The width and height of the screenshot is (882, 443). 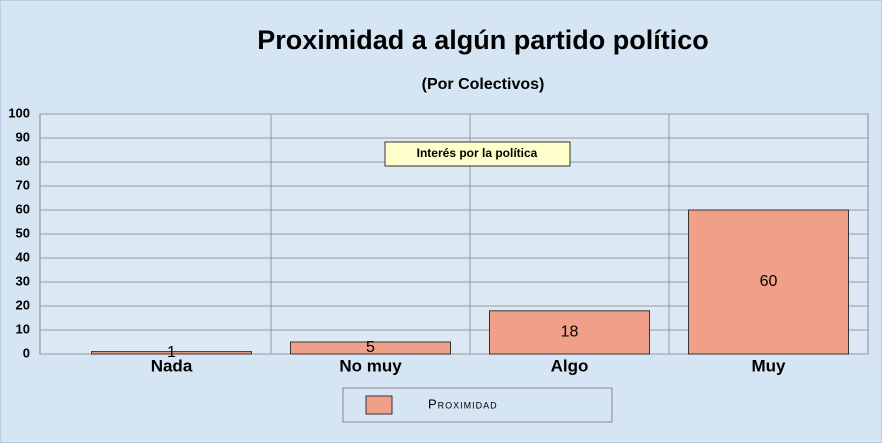 What do you see at coordinates (23, 160) in the screenshot?
I see `y-tick-label: 80` at bounding box center [23, 160].